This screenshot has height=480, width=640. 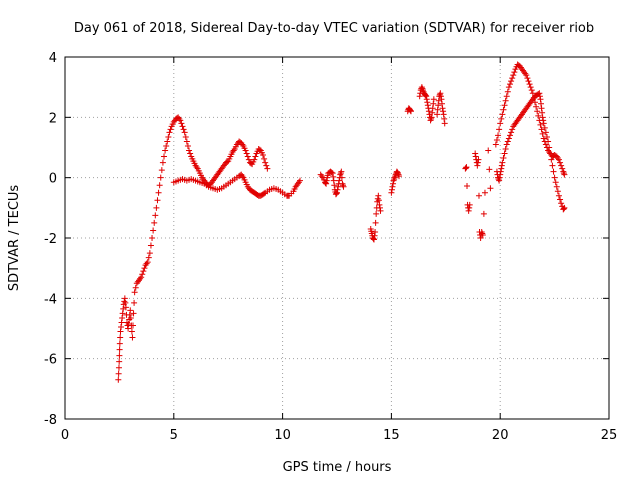 I want to click on y-tick-label: -6, so click(x=50, y=360).